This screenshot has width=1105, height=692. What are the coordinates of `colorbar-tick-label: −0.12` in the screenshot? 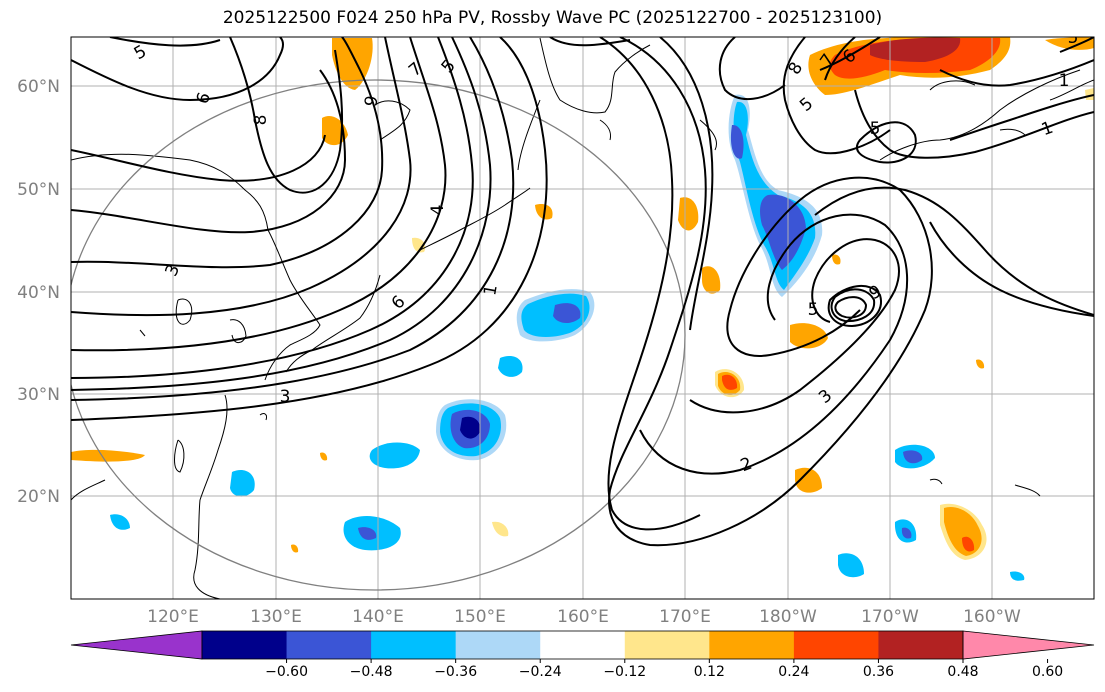 It's located at (624, 672).